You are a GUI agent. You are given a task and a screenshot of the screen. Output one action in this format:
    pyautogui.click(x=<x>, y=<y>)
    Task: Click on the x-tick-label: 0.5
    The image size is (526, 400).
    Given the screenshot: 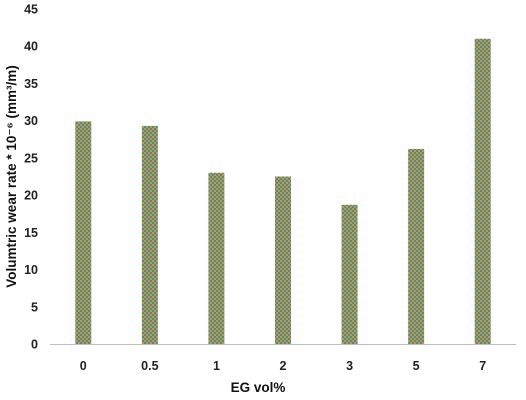 What is the action you would take?
    pyautogui.click(x=149, y=366)
    